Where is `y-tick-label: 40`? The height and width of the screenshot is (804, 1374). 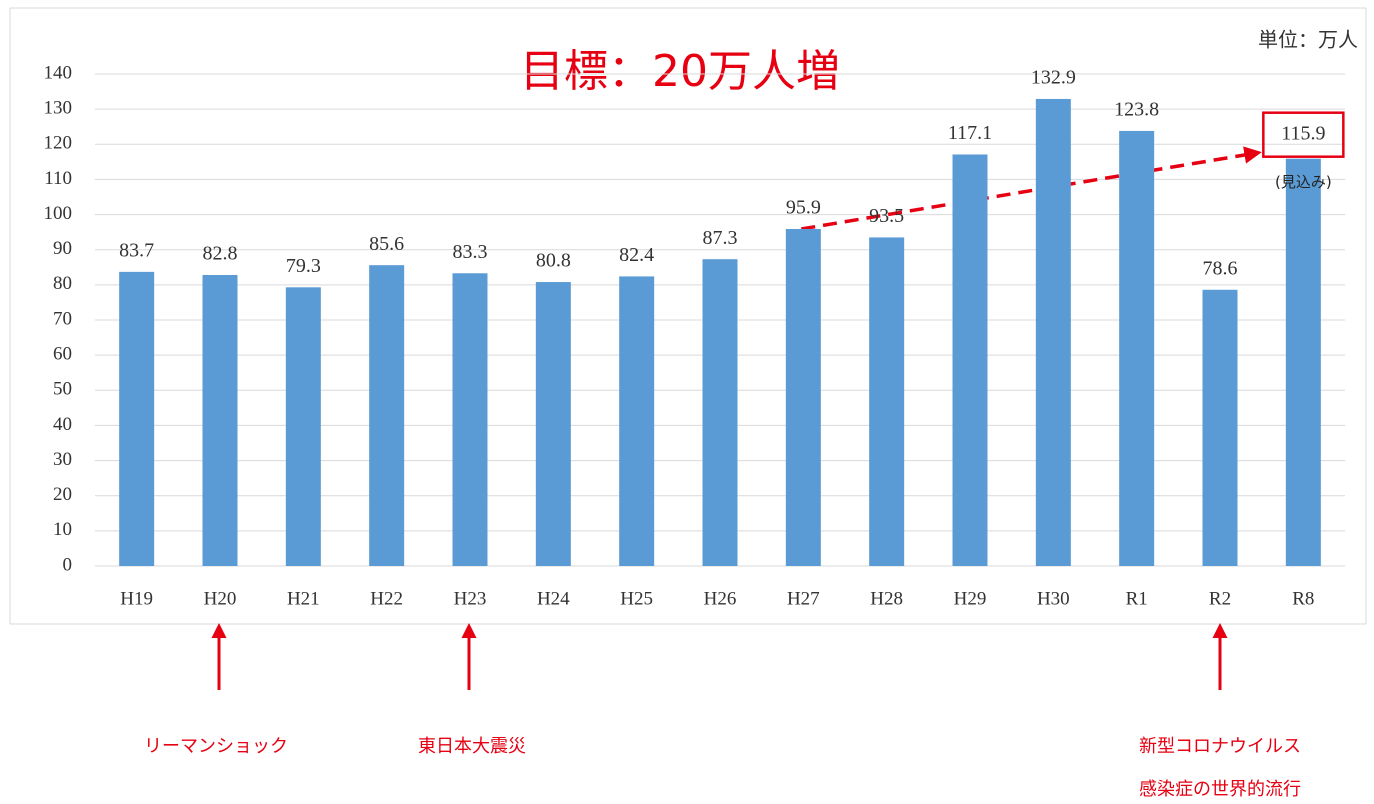 y-tick-label: 40 is located at coordinates (62, 424).